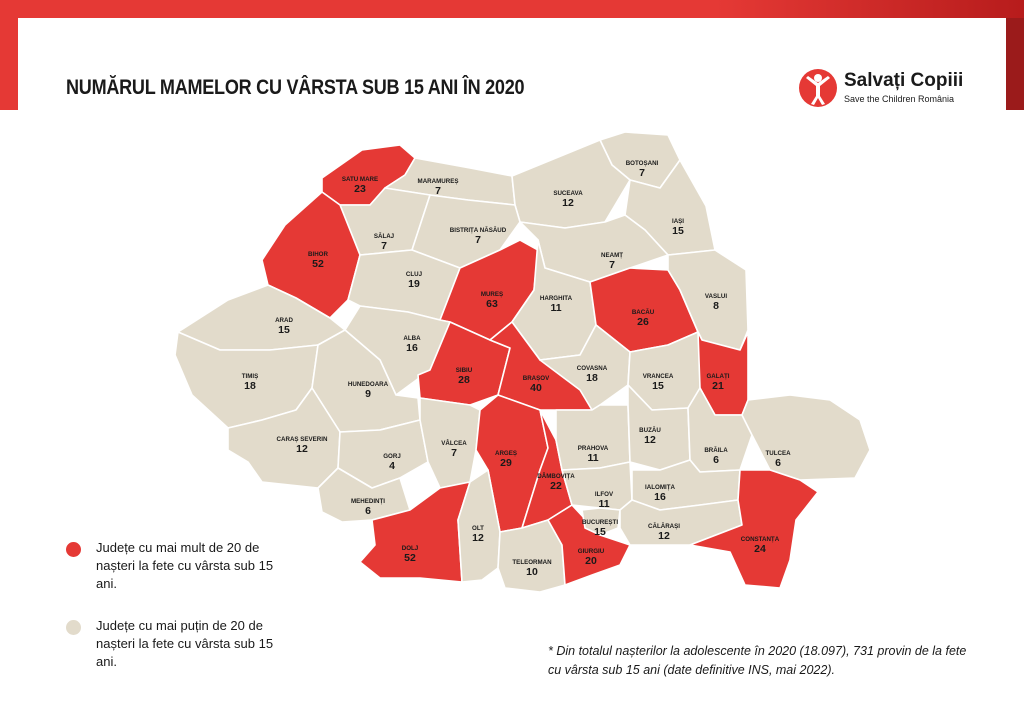  Describe the element at coordinates (664, 526) in the screenshot. I see `county-label-calarasi: CĂLĂRAȘI` at that location.